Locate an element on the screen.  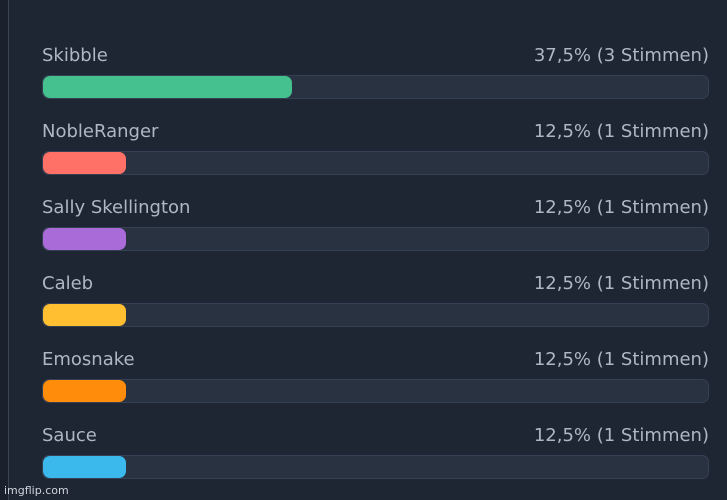
poll-option-sauce: Sauce 12,5% (1 Stimmen) is located at coordinates (375, 460).